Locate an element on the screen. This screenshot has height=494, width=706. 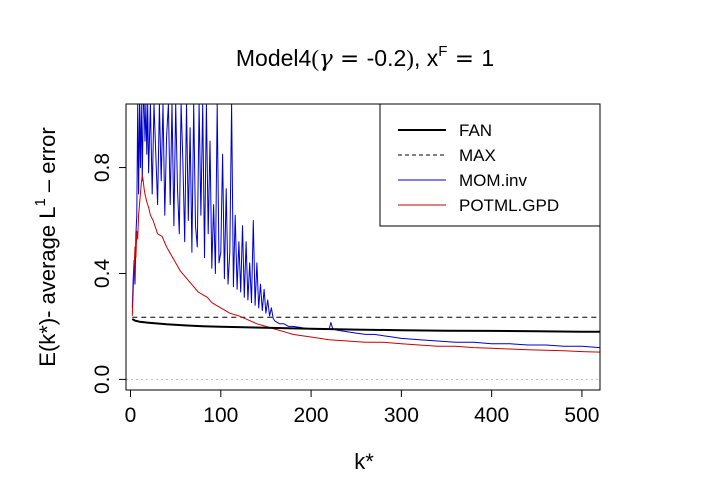
title-equals: = is located at coordinates (350, 59).